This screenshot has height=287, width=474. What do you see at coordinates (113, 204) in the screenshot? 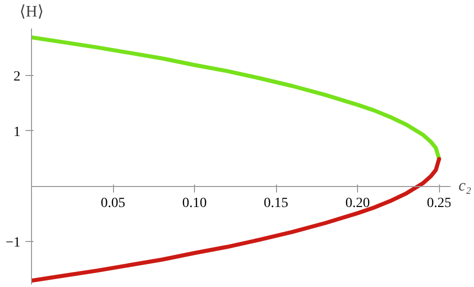
I see `x-tick-label: 0.05` at bounding box center [113, 204].